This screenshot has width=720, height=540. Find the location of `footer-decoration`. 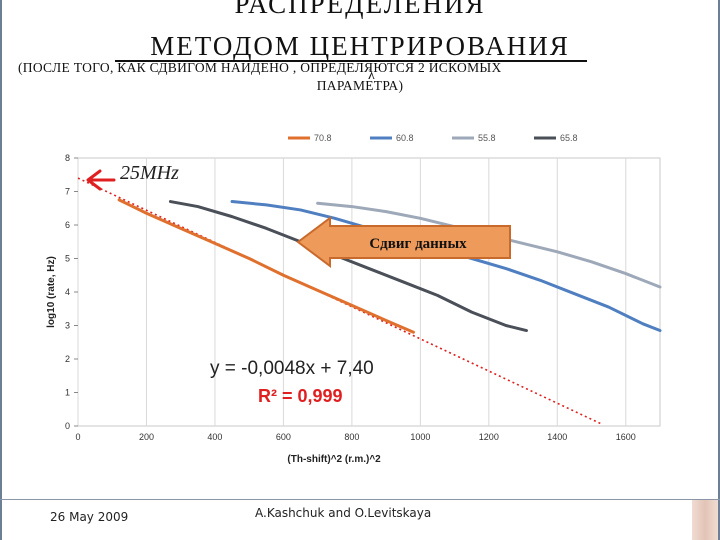

footer-decoration is located at coordinates (705, 520).